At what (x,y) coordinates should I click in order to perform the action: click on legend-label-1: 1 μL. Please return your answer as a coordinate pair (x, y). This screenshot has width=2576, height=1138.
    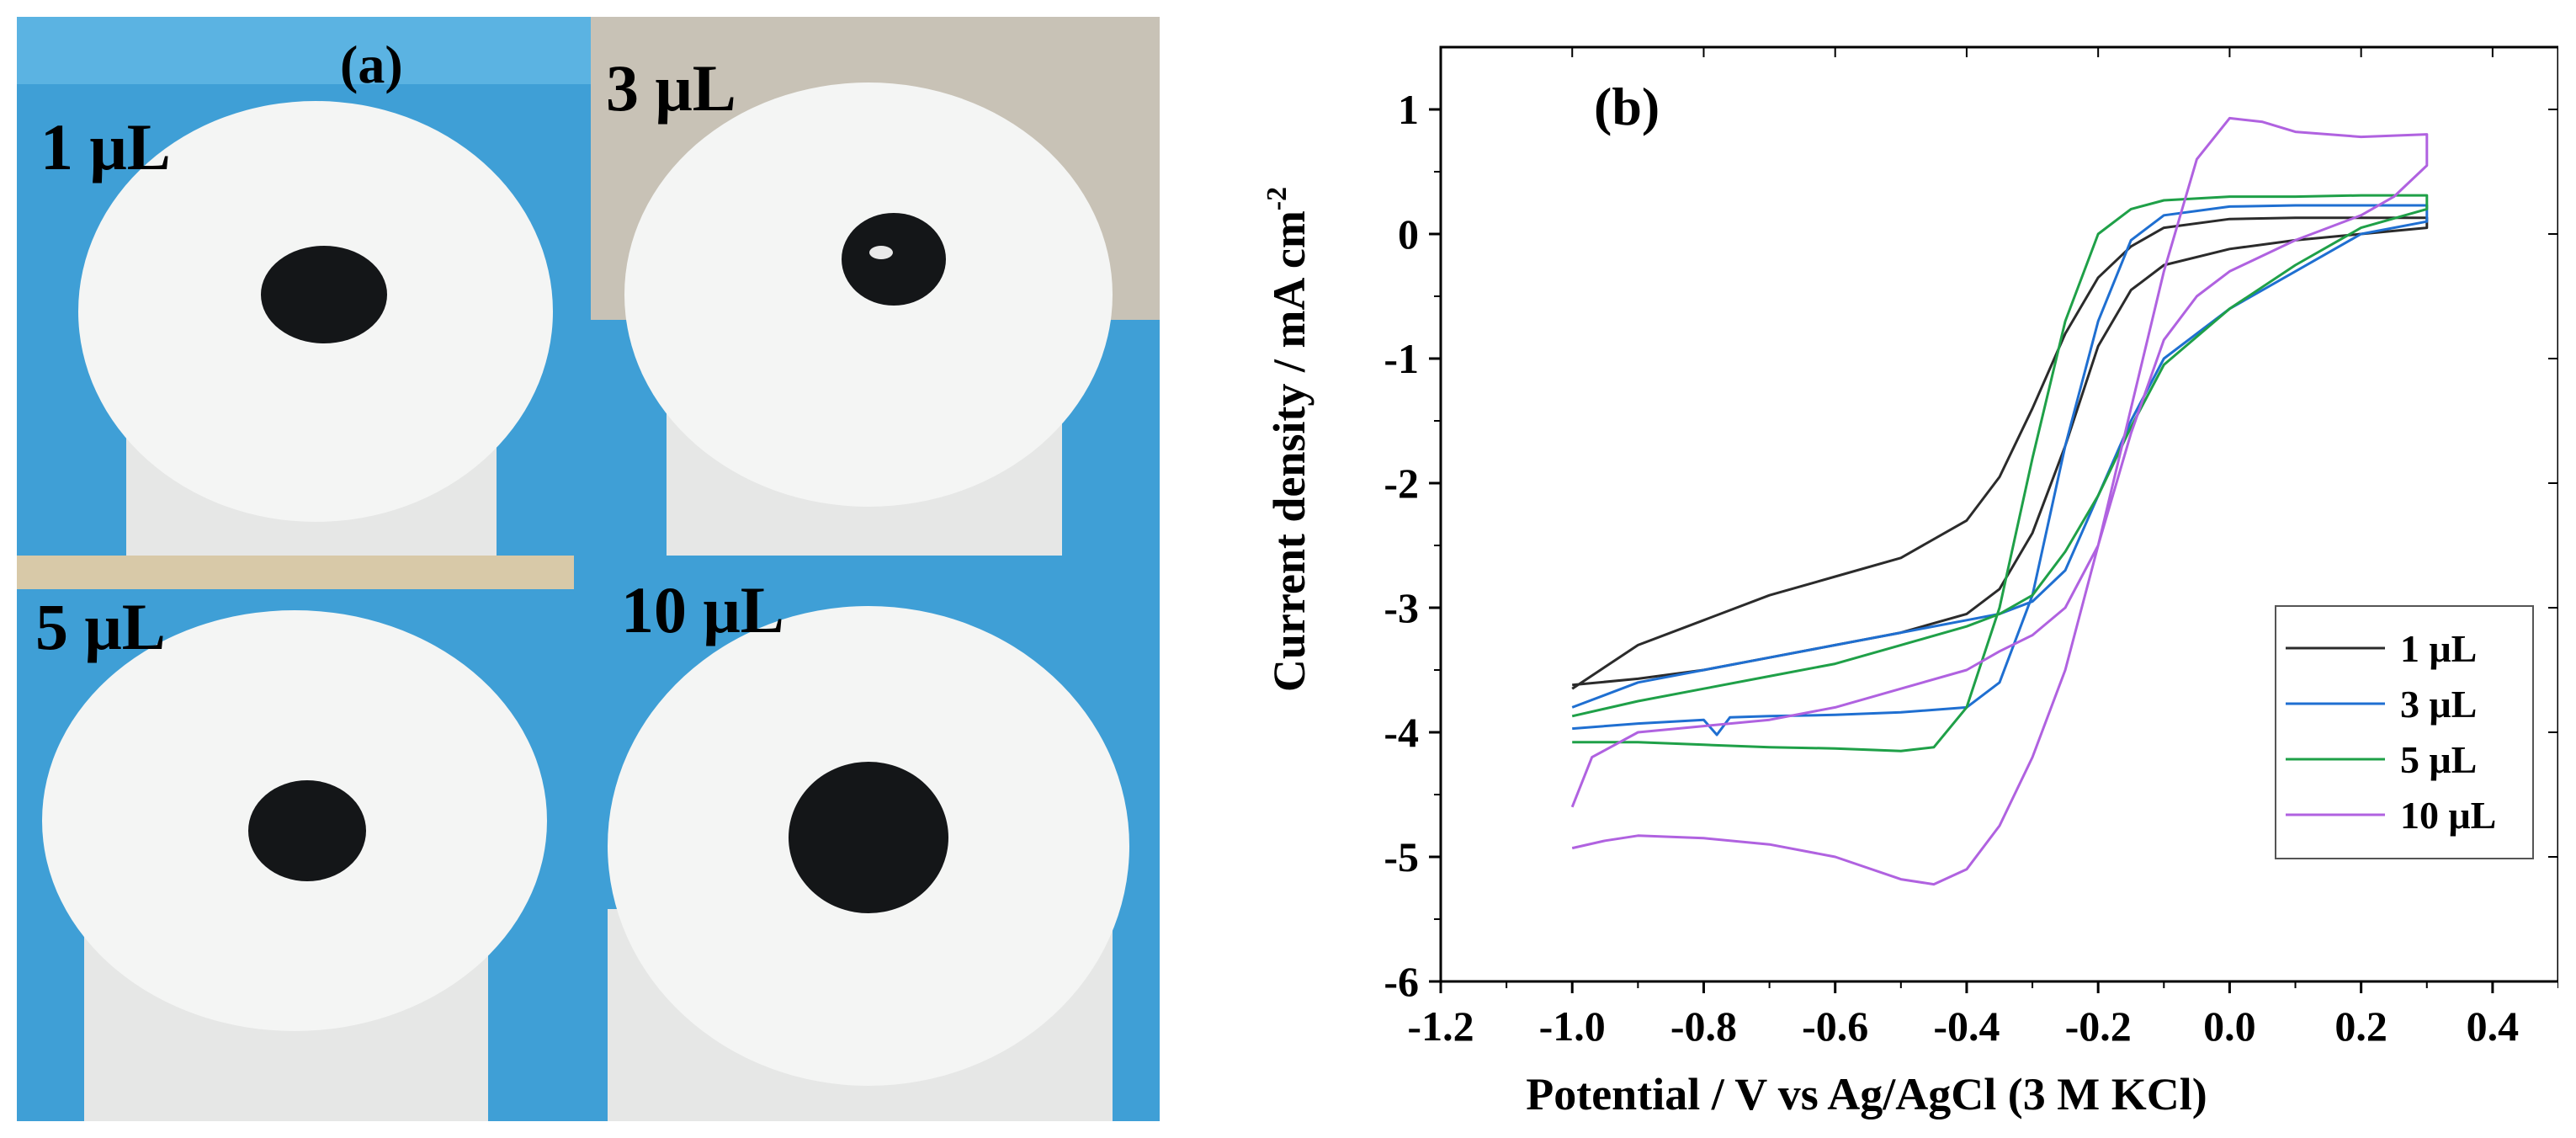
    Looking at the image, I should click on (2439, 648).